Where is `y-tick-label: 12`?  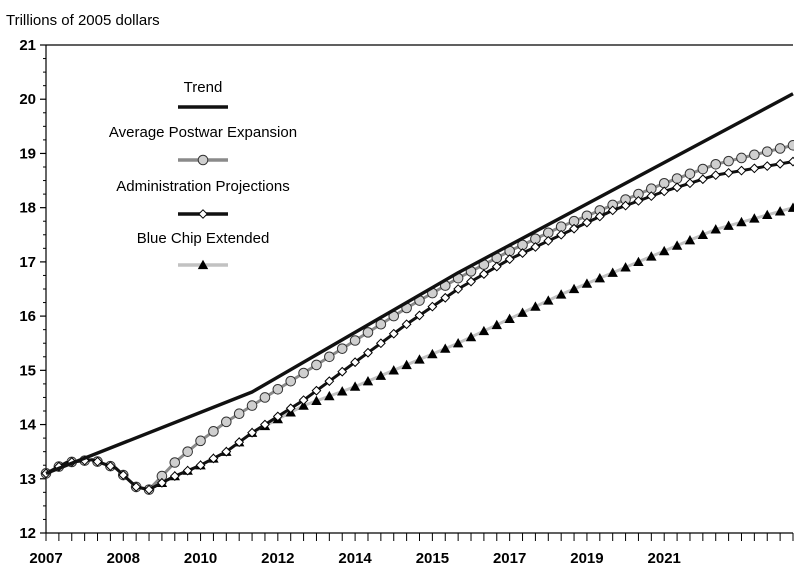 y-tick-label: 12 is located at coordinates (27, 533).